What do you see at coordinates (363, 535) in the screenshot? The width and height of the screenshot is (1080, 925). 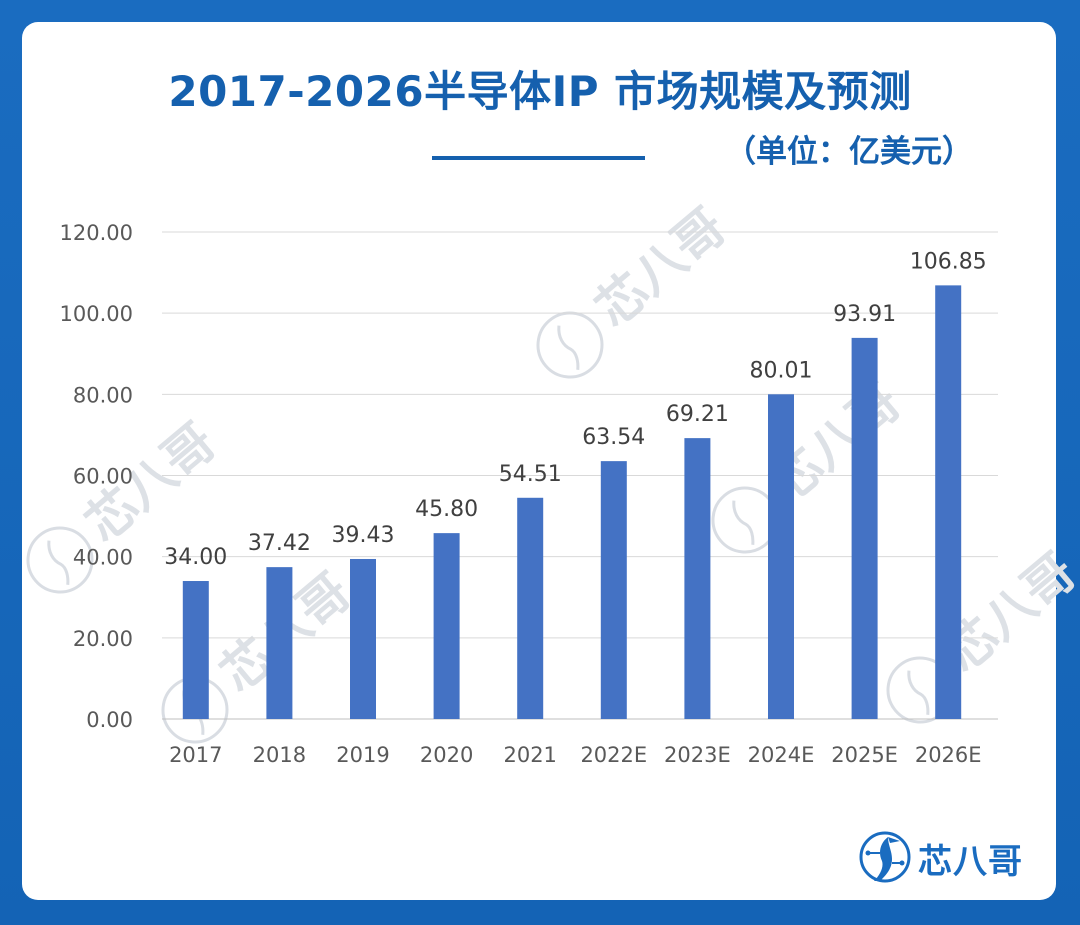 I see `value-label-2019: 39.43` at bounding box center [363, 535].